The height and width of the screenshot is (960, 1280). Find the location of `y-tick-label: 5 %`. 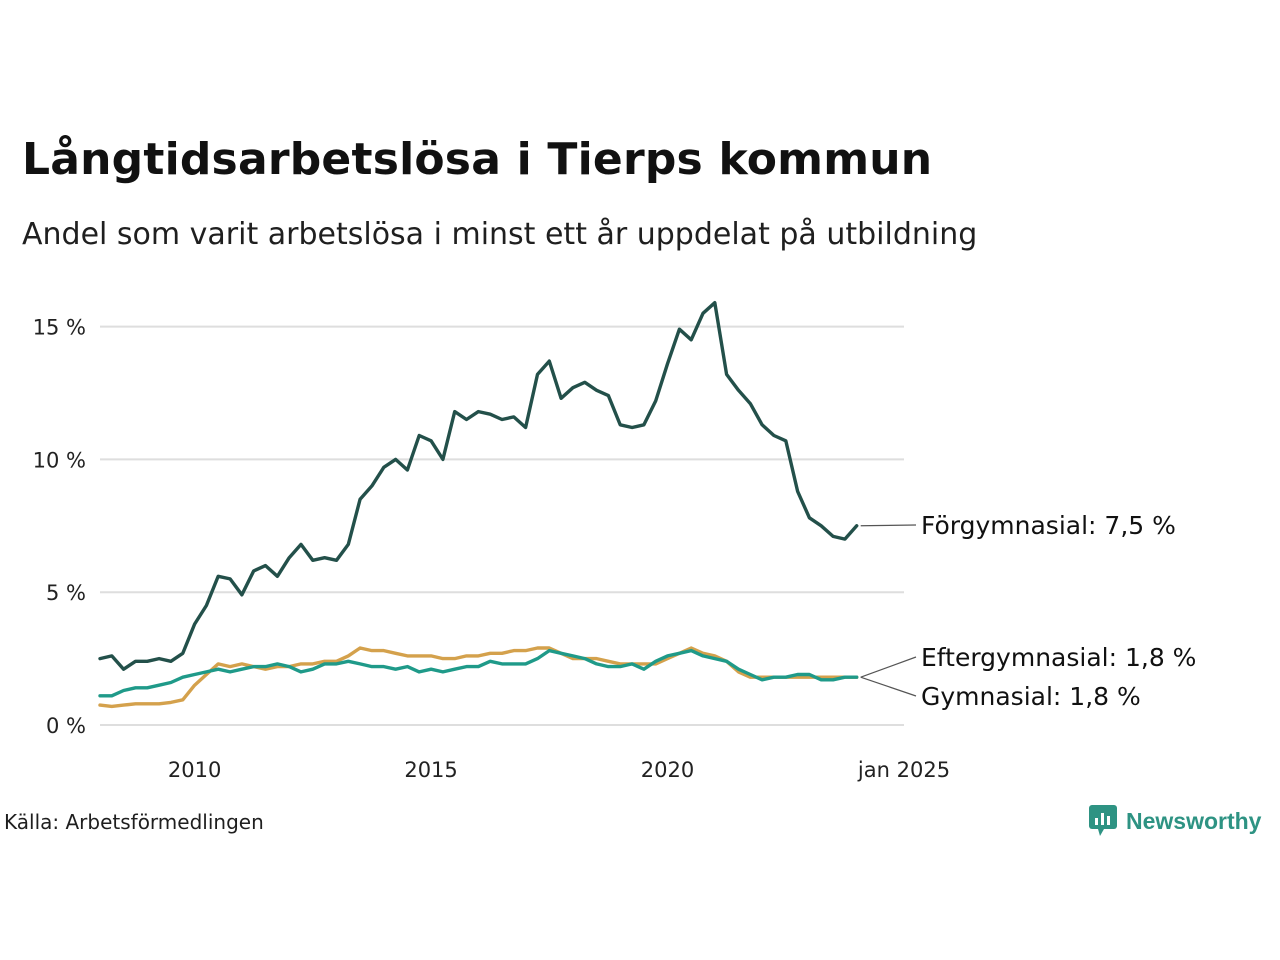

y-tick-label: 5 % is located at coordinates (66, 593).